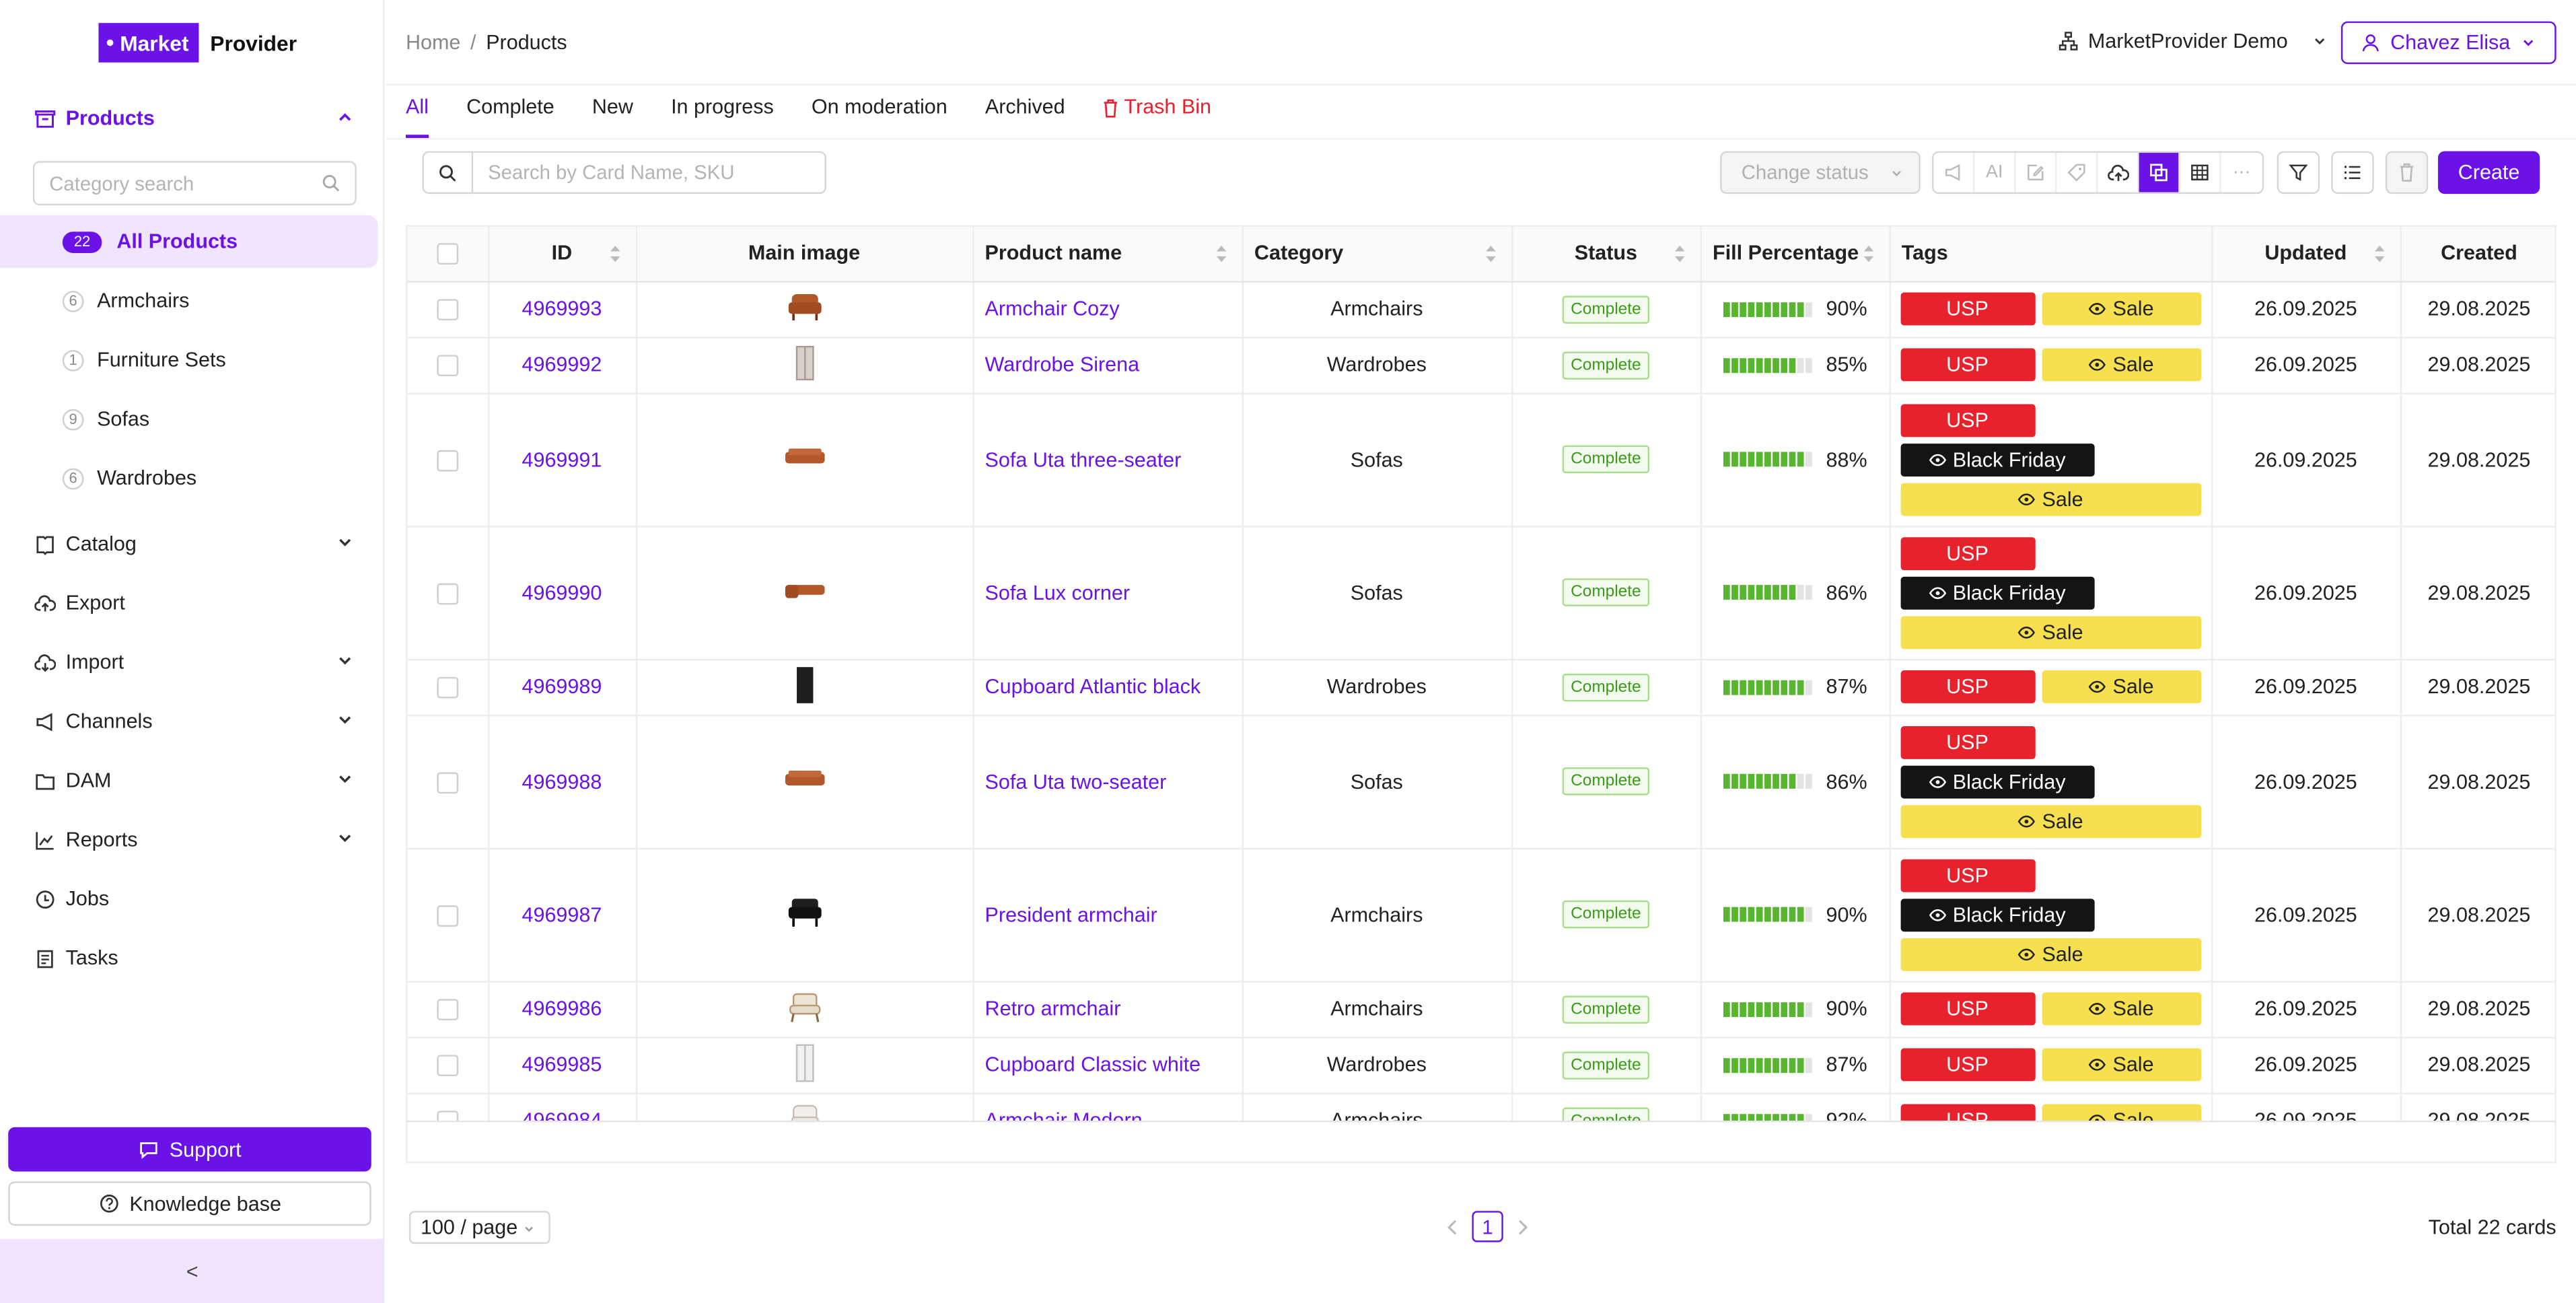 The image size is (2576, 1303). I want to click on column-header-updated: Updated, so click(2306, 254).